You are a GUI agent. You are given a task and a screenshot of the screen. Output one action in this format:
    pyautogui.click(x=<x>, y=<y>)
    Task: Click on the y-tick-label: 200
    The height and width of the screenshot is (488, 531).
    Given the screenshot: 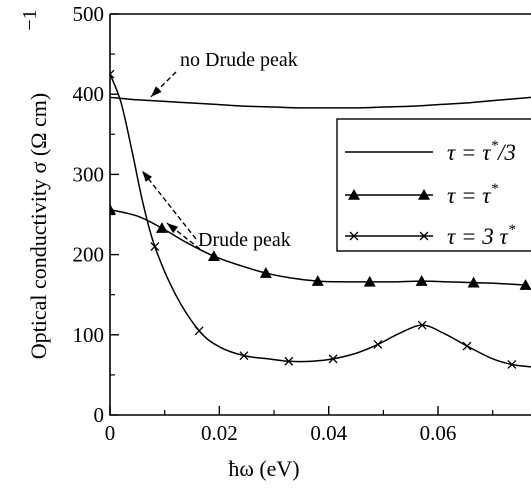 What is the action you would take?
    pyautogui.click(x=89, y=255)
    